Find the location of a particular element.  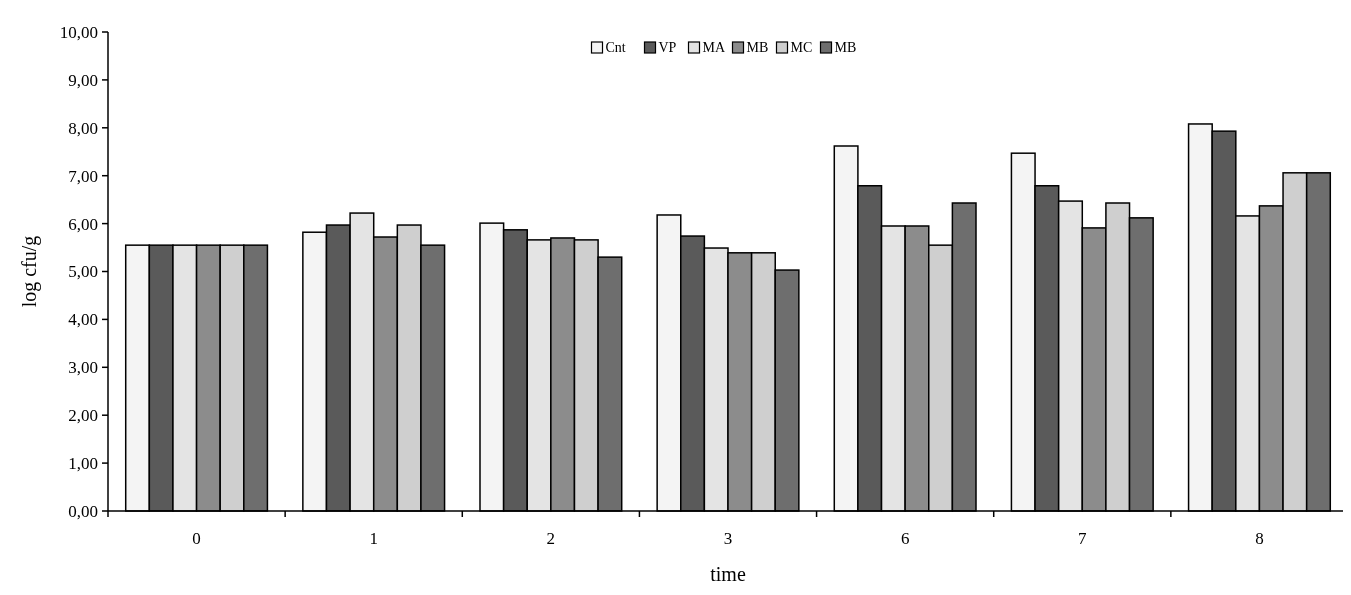

x-tick-label: 0 is located at coordinates (196, 538).